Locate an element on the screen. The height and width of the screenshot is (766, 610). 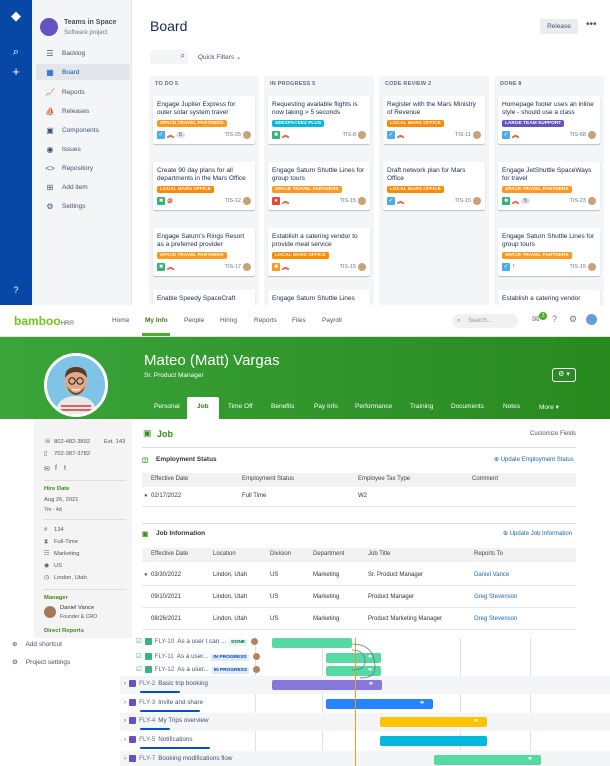
tab-benefits: Benefits is located at coordinates (283, 406).